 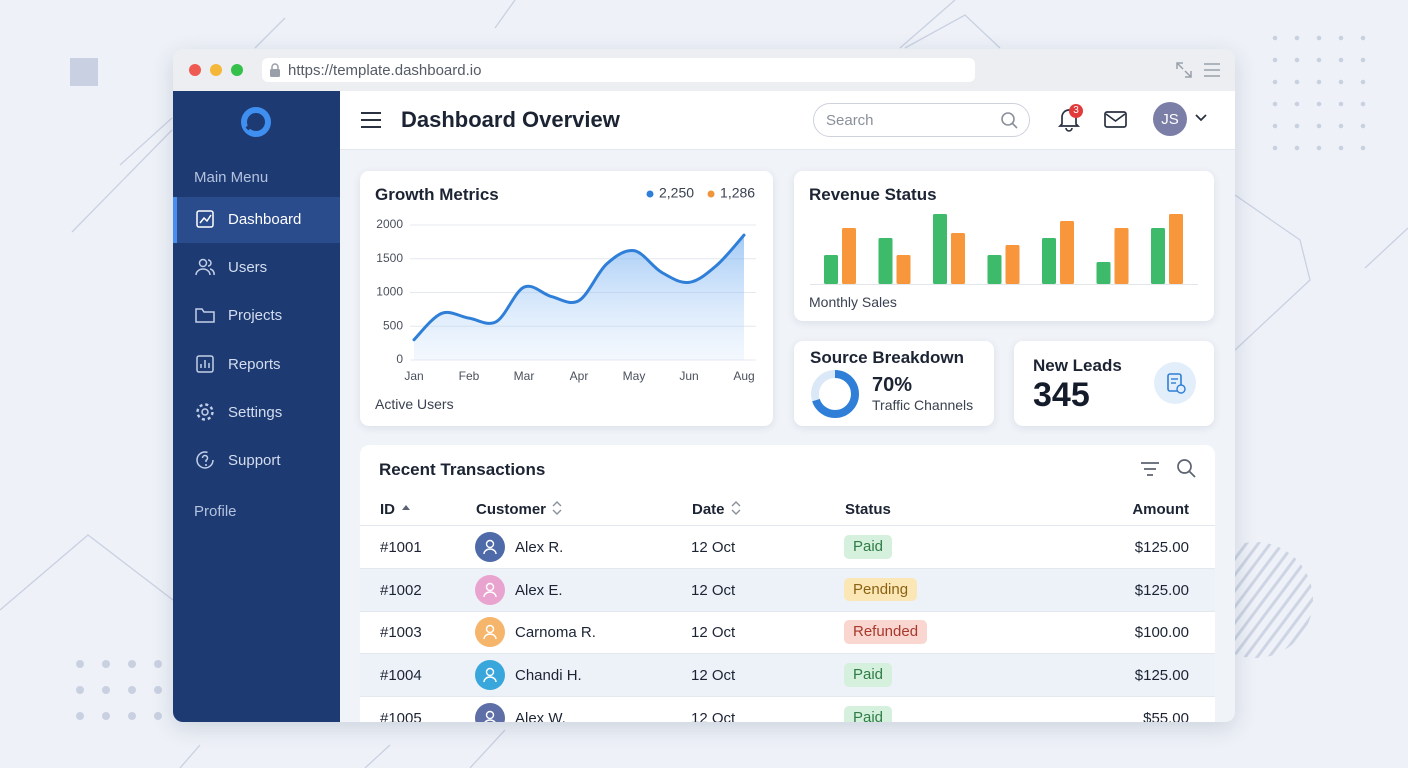 I want to click on percent-value: 70%, so click(x=892, y=385).